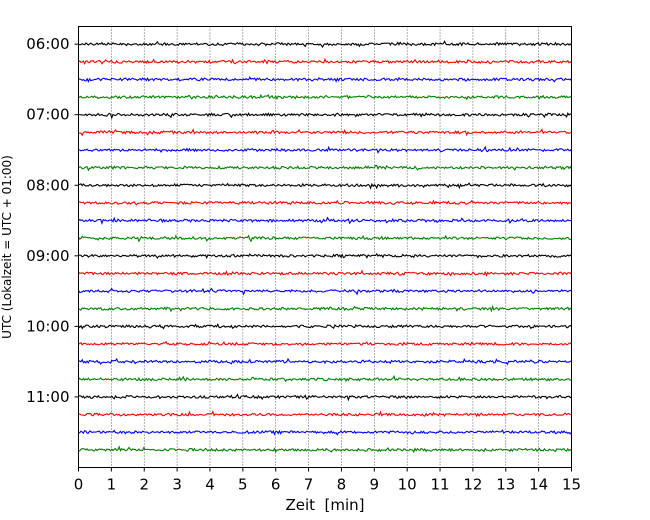  Describe the element at coordinates (210, 485) in the screenshot. I see `x-tick-label: 4` at that location.